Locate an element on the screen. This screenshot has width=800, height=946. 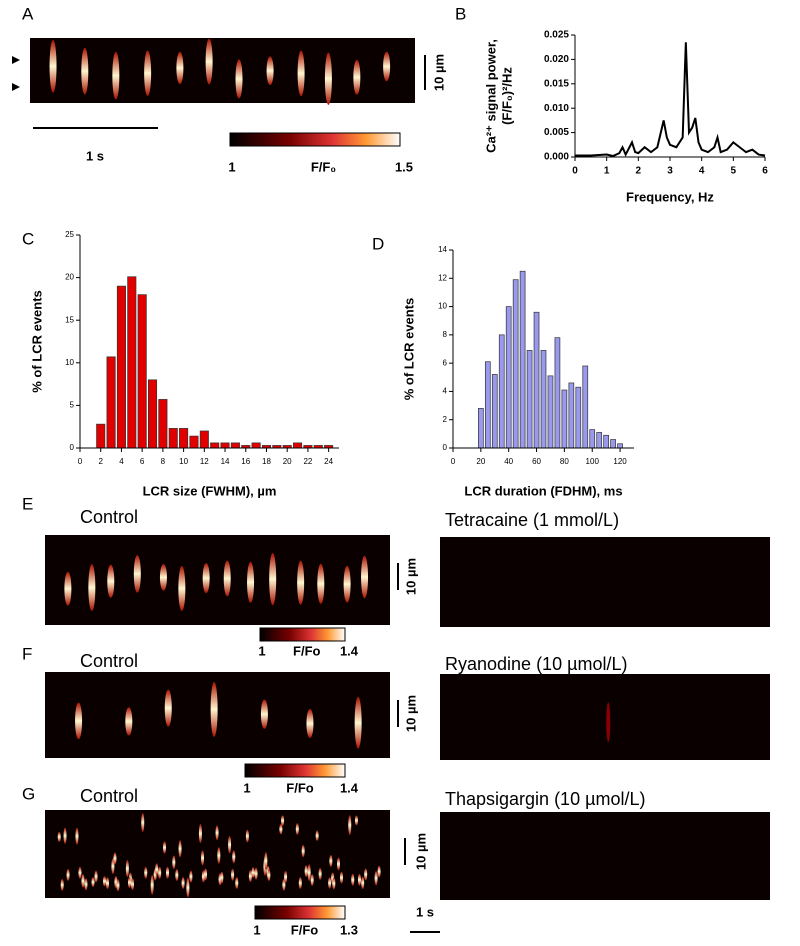
x-tick-label: 120 is located at coordinates (620, 461).